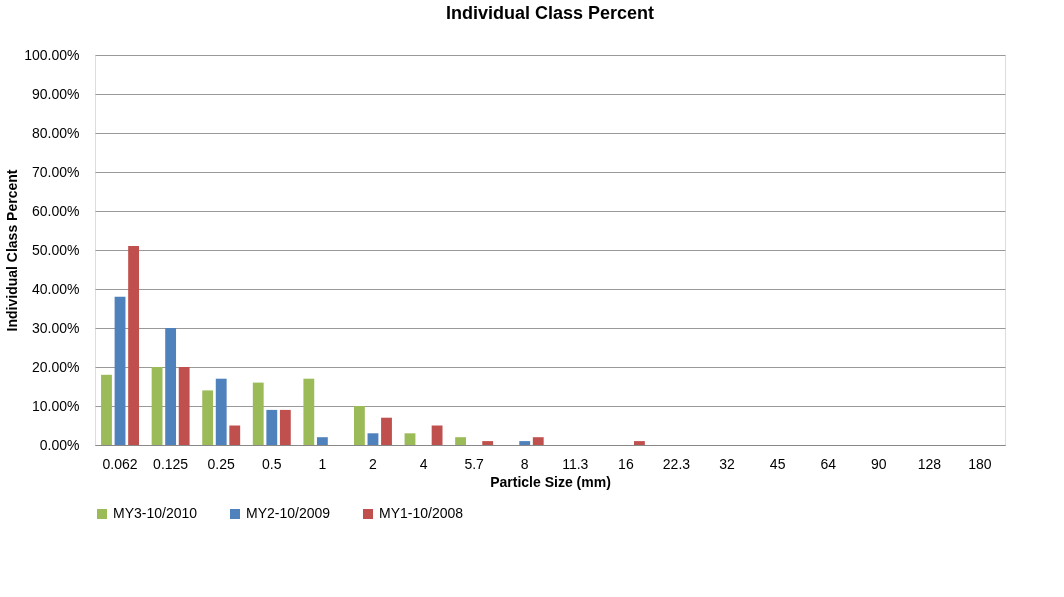 Image resolution: width=1064 pixels, height=597 pixels. I want to click on y-tick-label: 50.00%, so click(56, 249).